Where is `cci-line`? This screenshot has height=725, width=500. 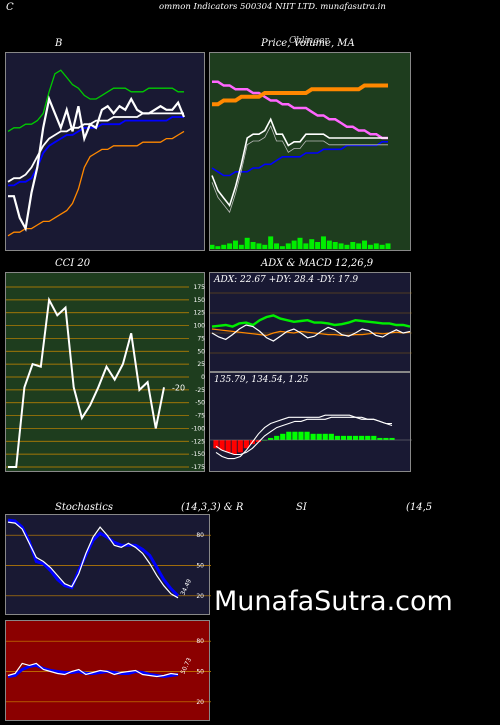 cci-line is located at coordinates (86, 382).